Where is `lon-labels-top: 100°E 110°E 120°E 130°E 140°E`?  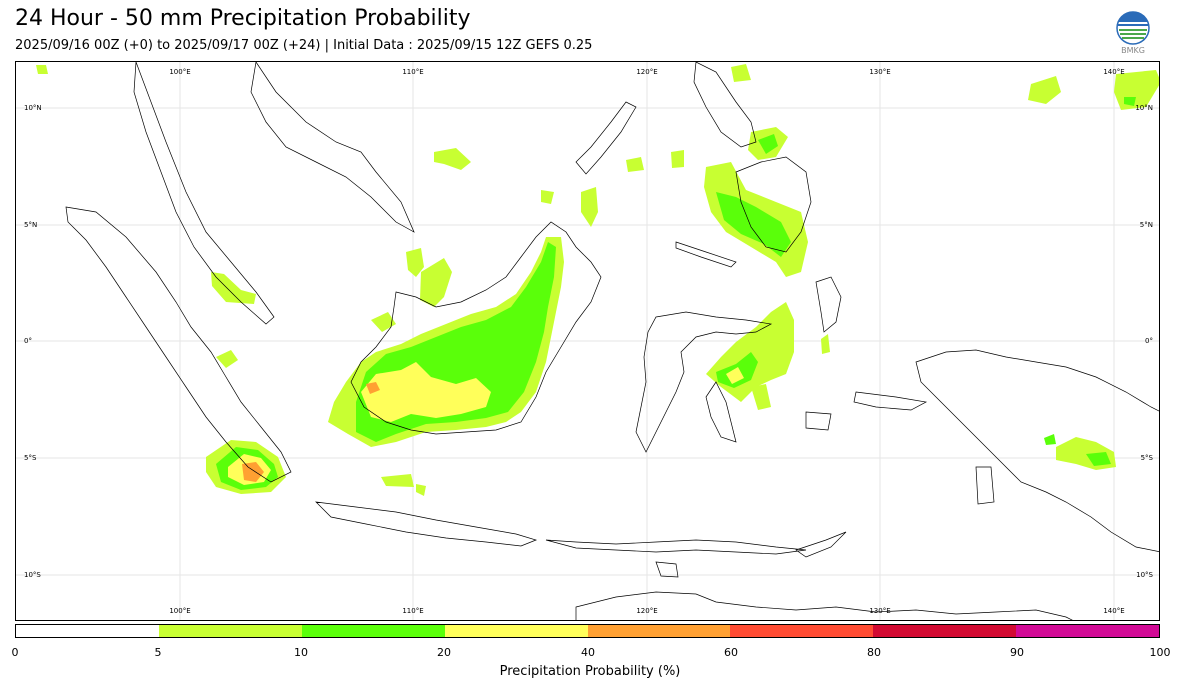
lon-labels-top: 100°E 110°E 120°E 130°E 140°E is located at coordinates (646, 72).